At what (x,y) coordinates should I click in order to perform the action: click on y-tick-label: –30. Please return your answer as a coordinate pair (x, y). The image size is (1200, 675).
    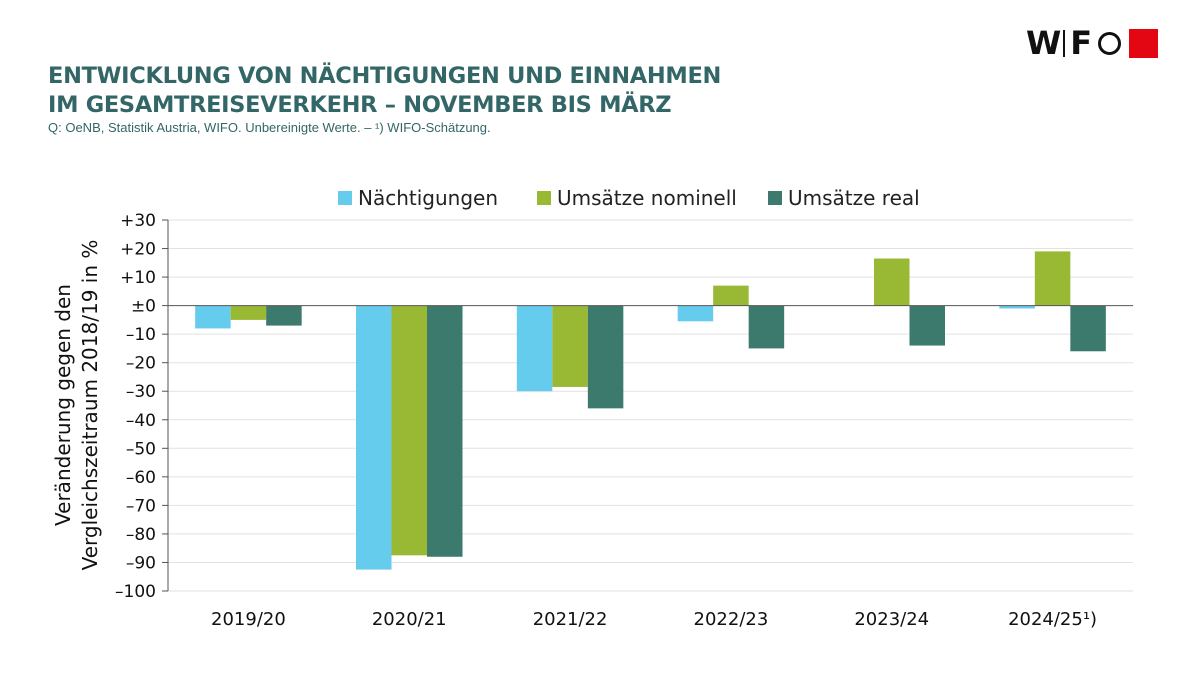
    Looking at the image, I should click on (141, 392).